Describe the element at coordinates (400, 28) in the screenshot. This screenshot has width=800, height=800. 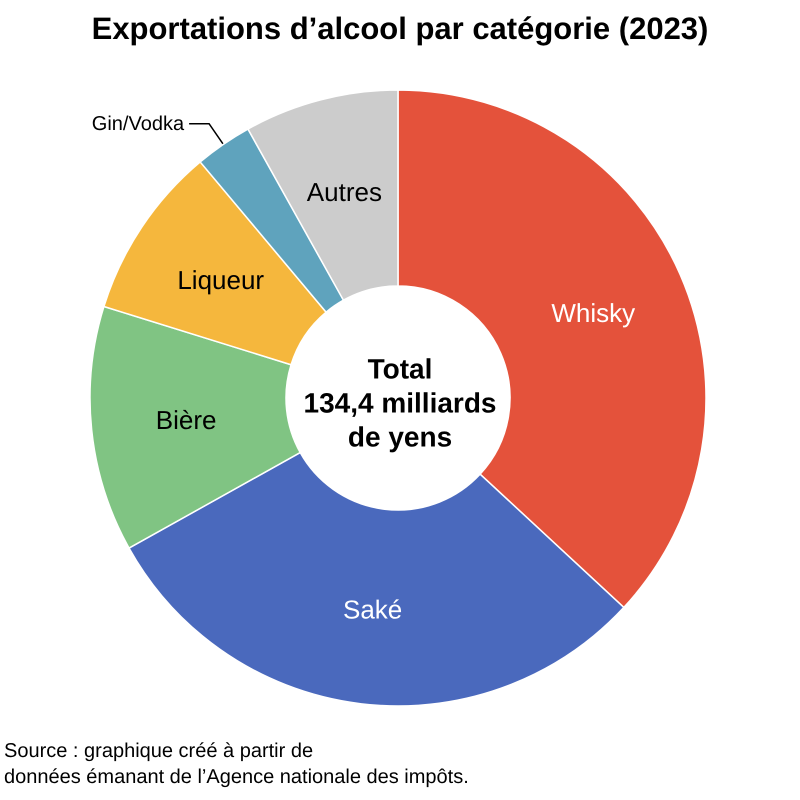
I see `chart-title: Exportations d’alcool par catégorie (2023)` at that location.